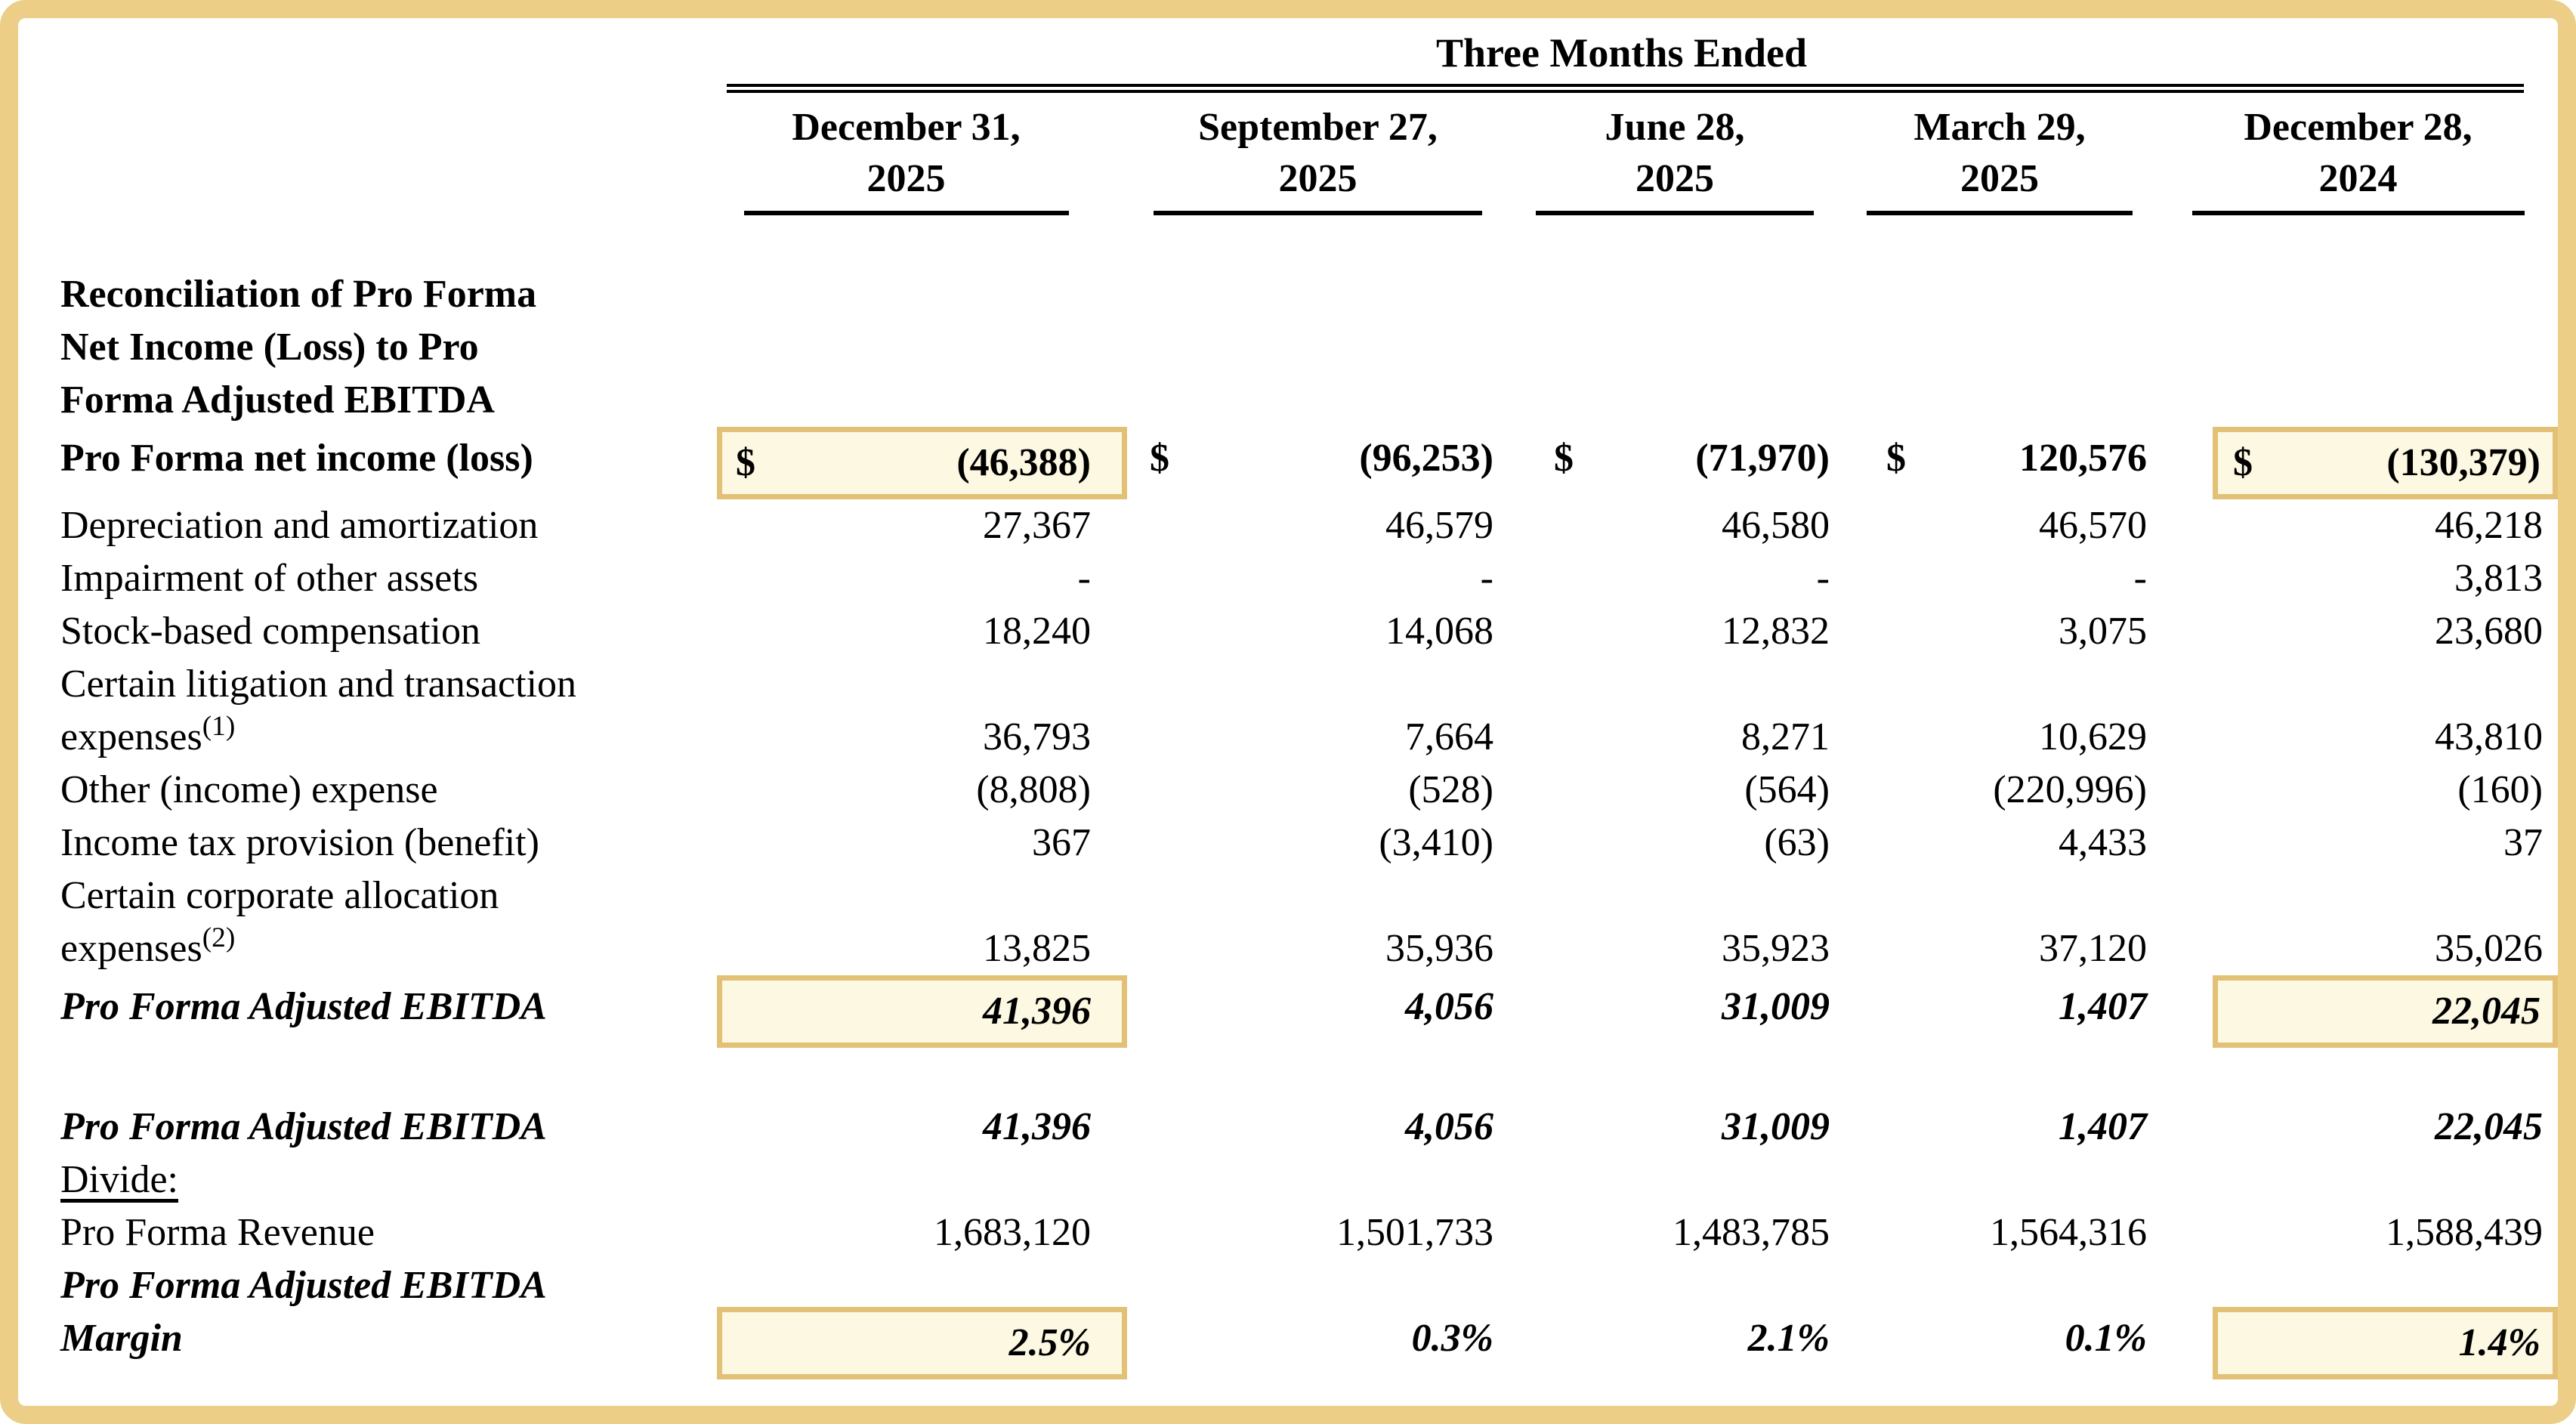  I want to click on cell-value: 46,570, so click(1999, 525).